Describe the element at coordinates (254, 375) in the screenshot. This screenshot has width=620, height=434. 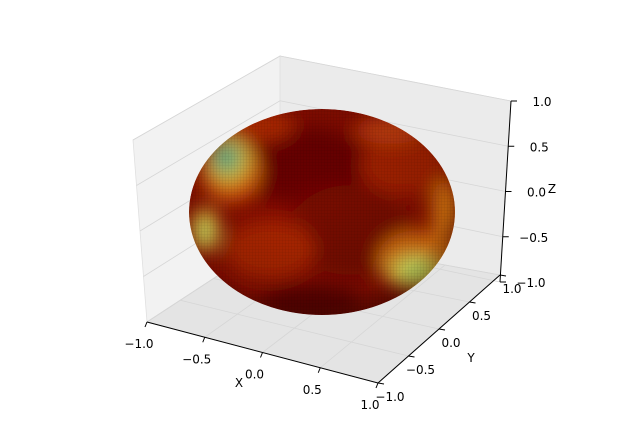
I see `x-tick-label: 0.0` at that location.